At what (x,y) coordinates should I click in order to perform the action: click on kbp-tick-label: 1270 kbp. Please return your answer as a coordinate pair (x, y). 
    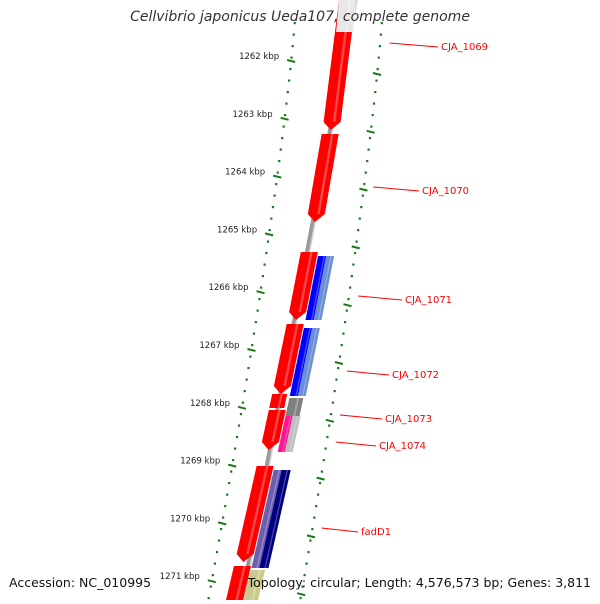
    Looking at the image, I should click on (190, 519).